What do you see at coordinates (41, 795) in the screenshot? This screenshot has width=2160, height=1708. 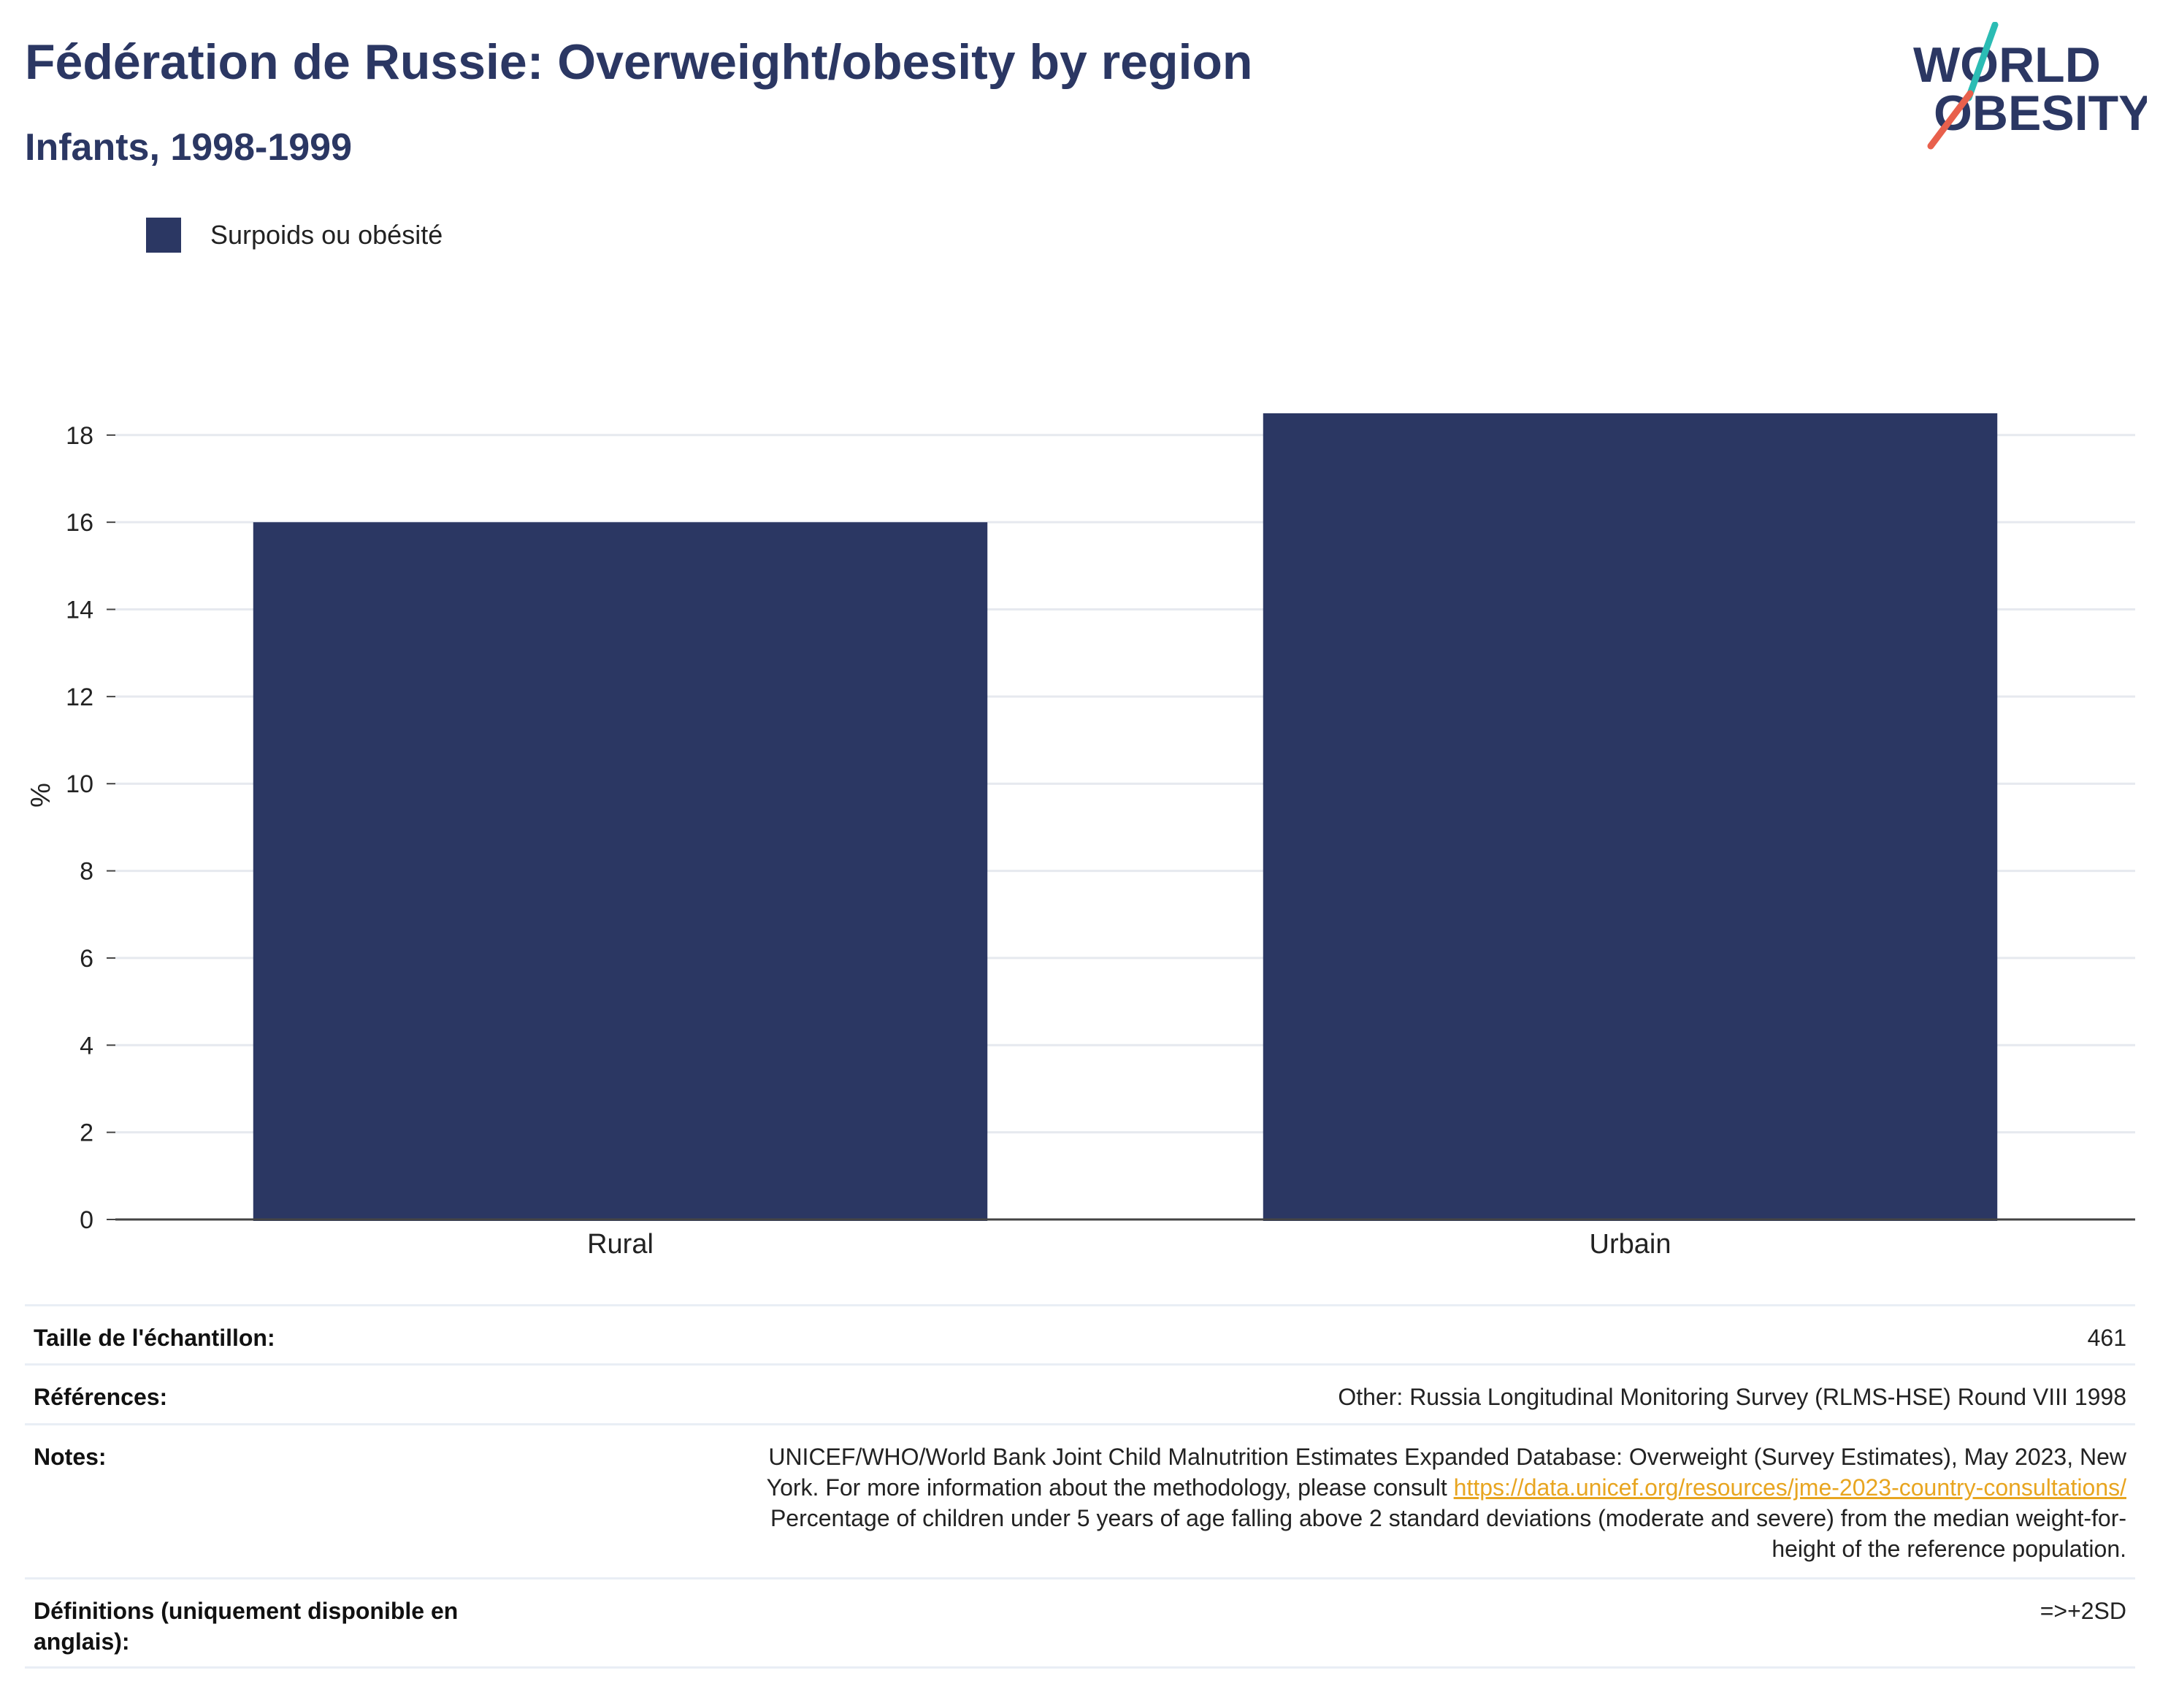 I see `y-axis-label: %` at bounding box center [41, 795].